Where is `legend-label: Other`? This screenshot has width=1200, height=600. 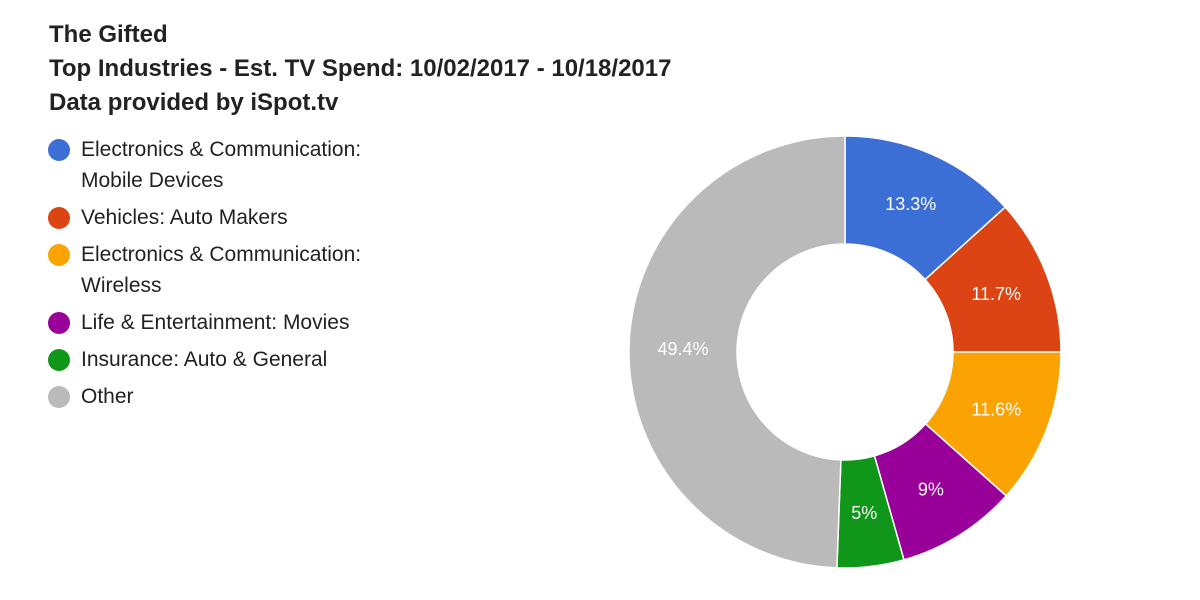
legend-label: Other is located at coordinates (107, 396).